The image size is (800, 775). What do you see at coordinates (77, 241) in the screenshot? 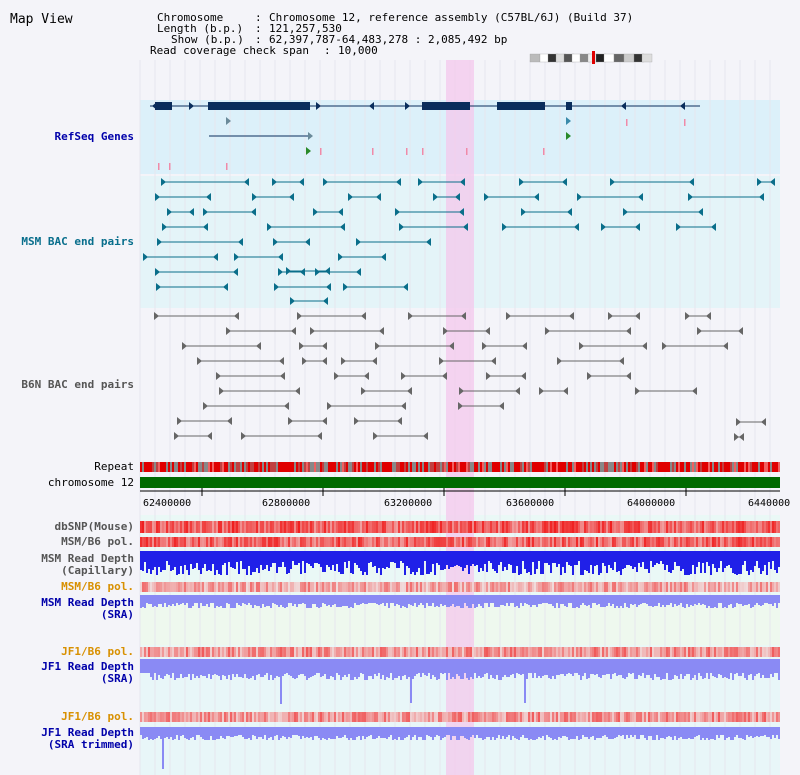
I see `track-label-msm-bac: MSM BAC end pairs` at bounding box center [77, 241].